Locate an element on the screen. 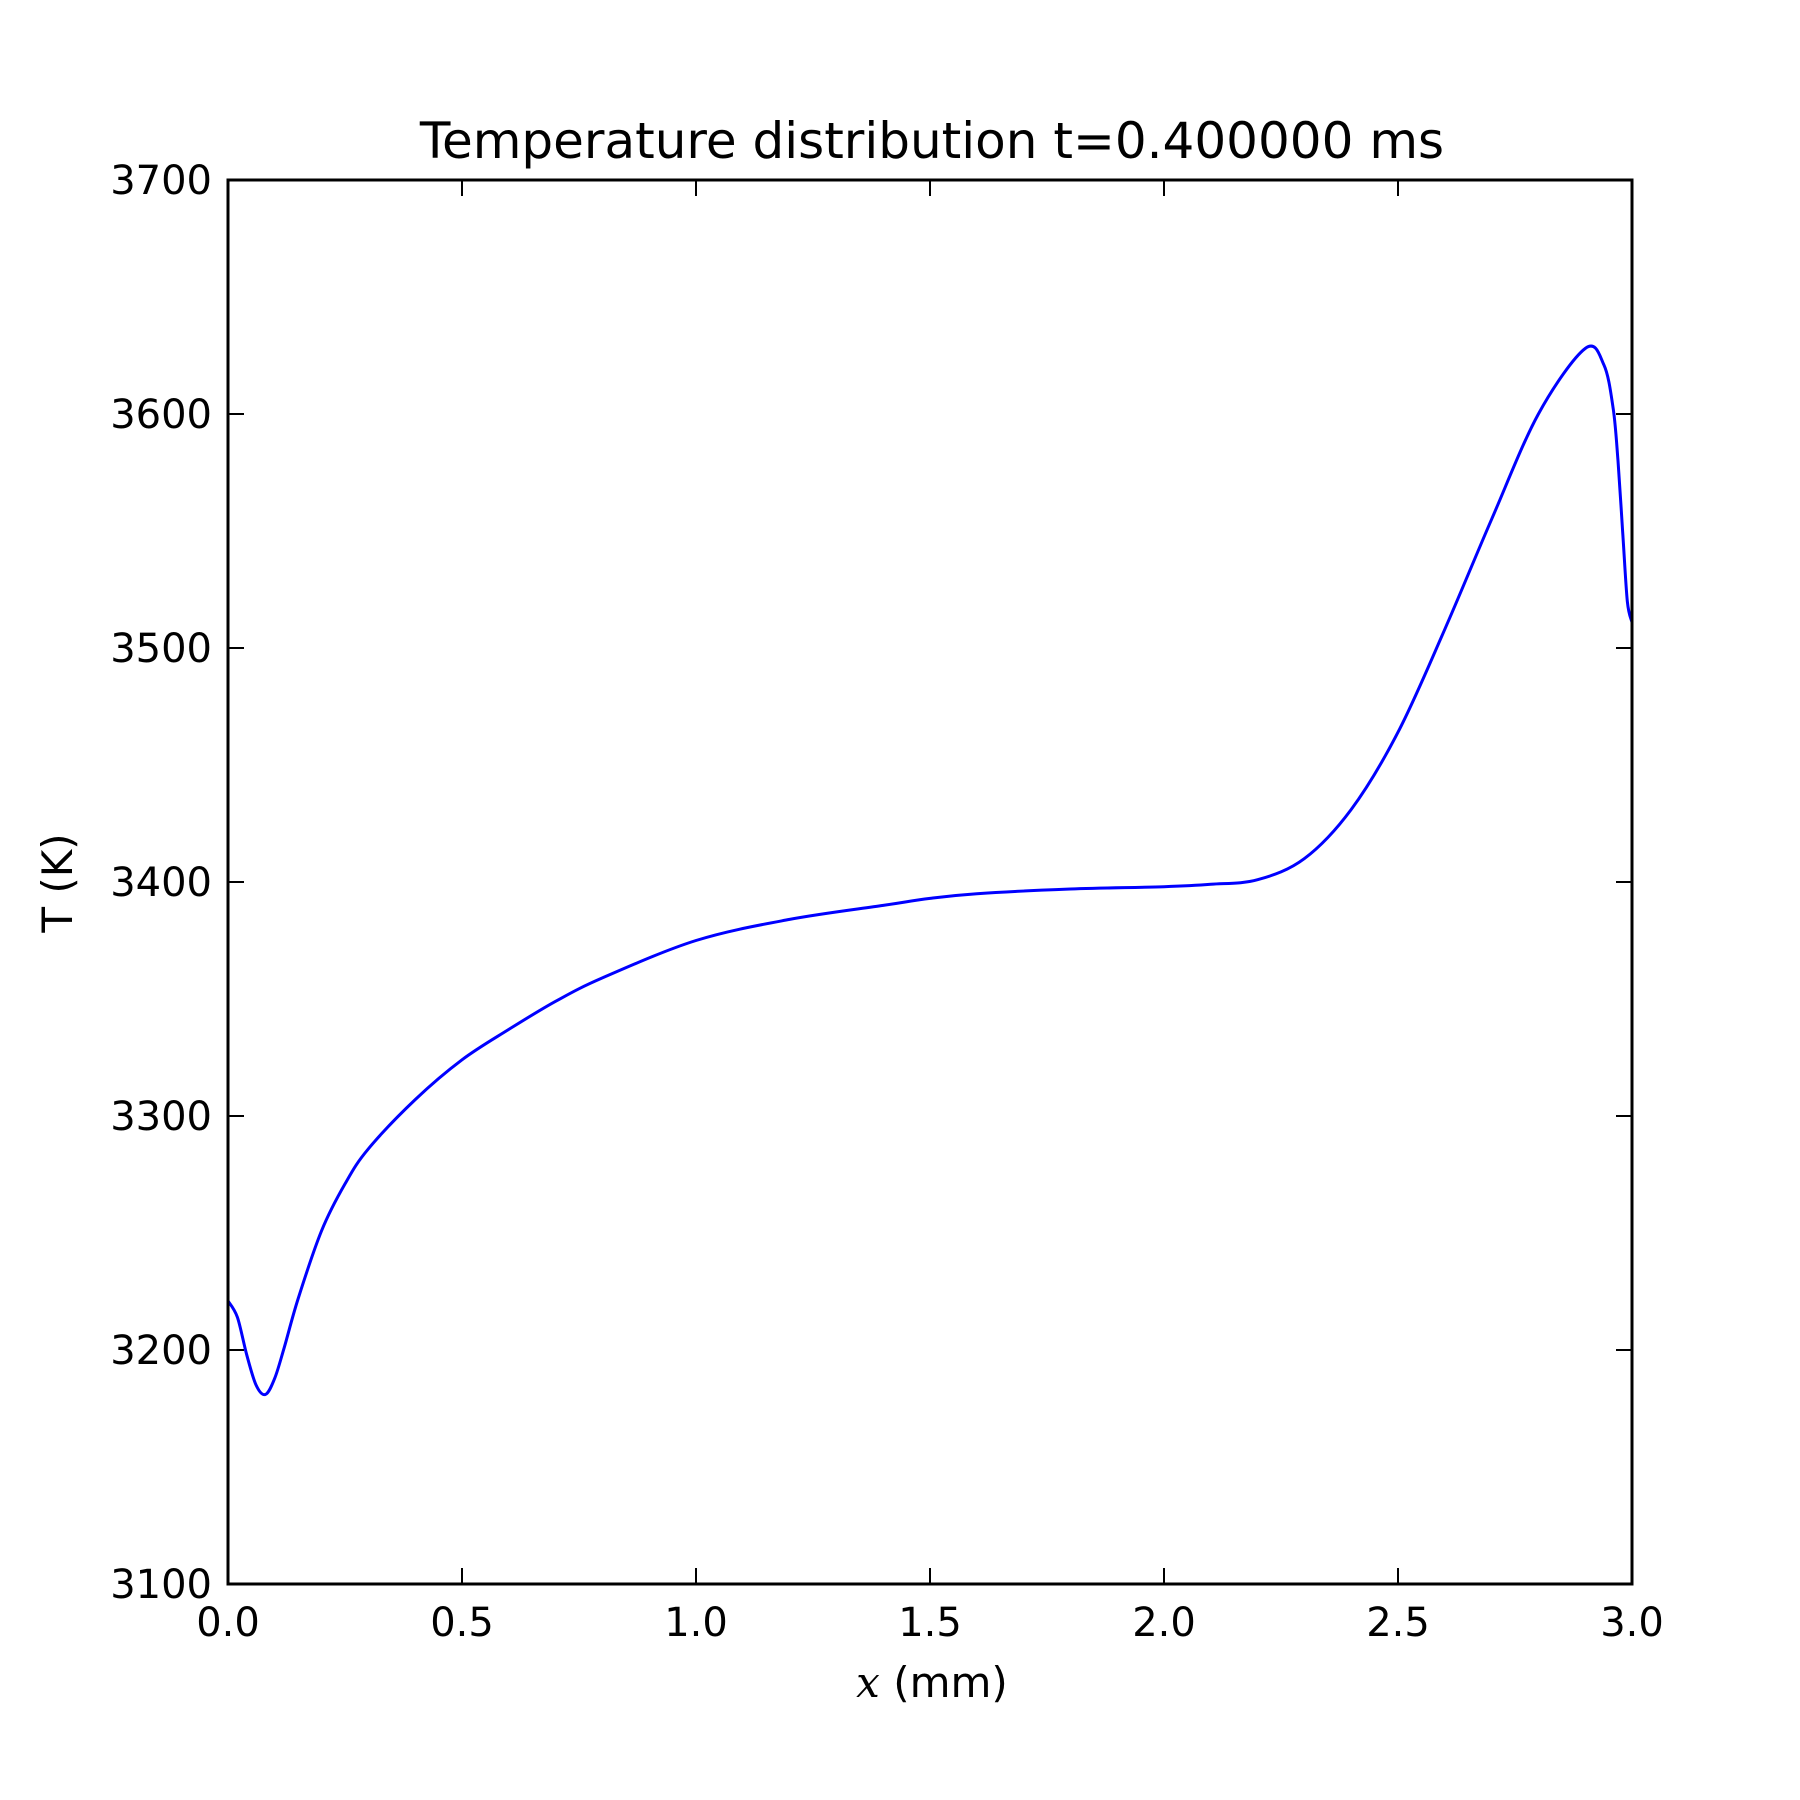 The width and height of the screenshot is (1800, 1800). x-axis-label: x (mm) is located at coordinates (932, 1682).